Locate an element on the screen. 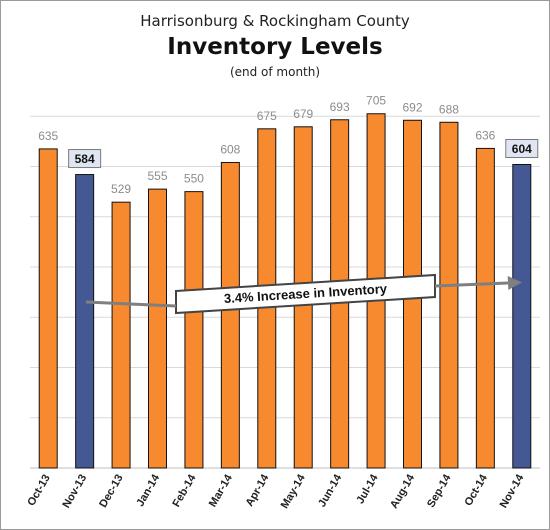 The height and width of the screenshot is (530, 550). x-tick-label: Sep-14 is located at coordinates (439, 491).